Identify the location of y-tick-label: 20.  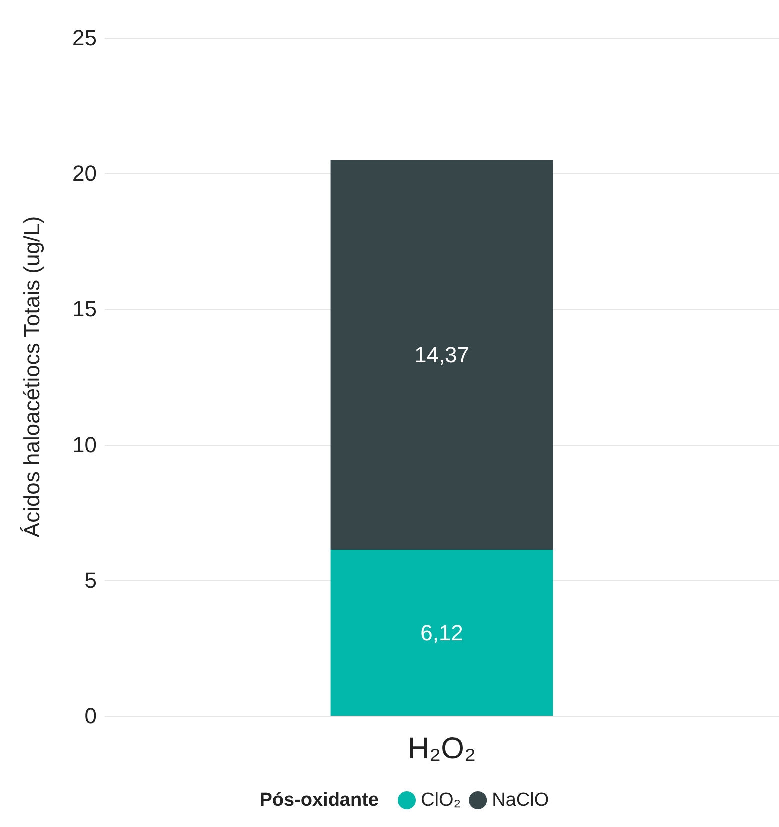
(84, 173).